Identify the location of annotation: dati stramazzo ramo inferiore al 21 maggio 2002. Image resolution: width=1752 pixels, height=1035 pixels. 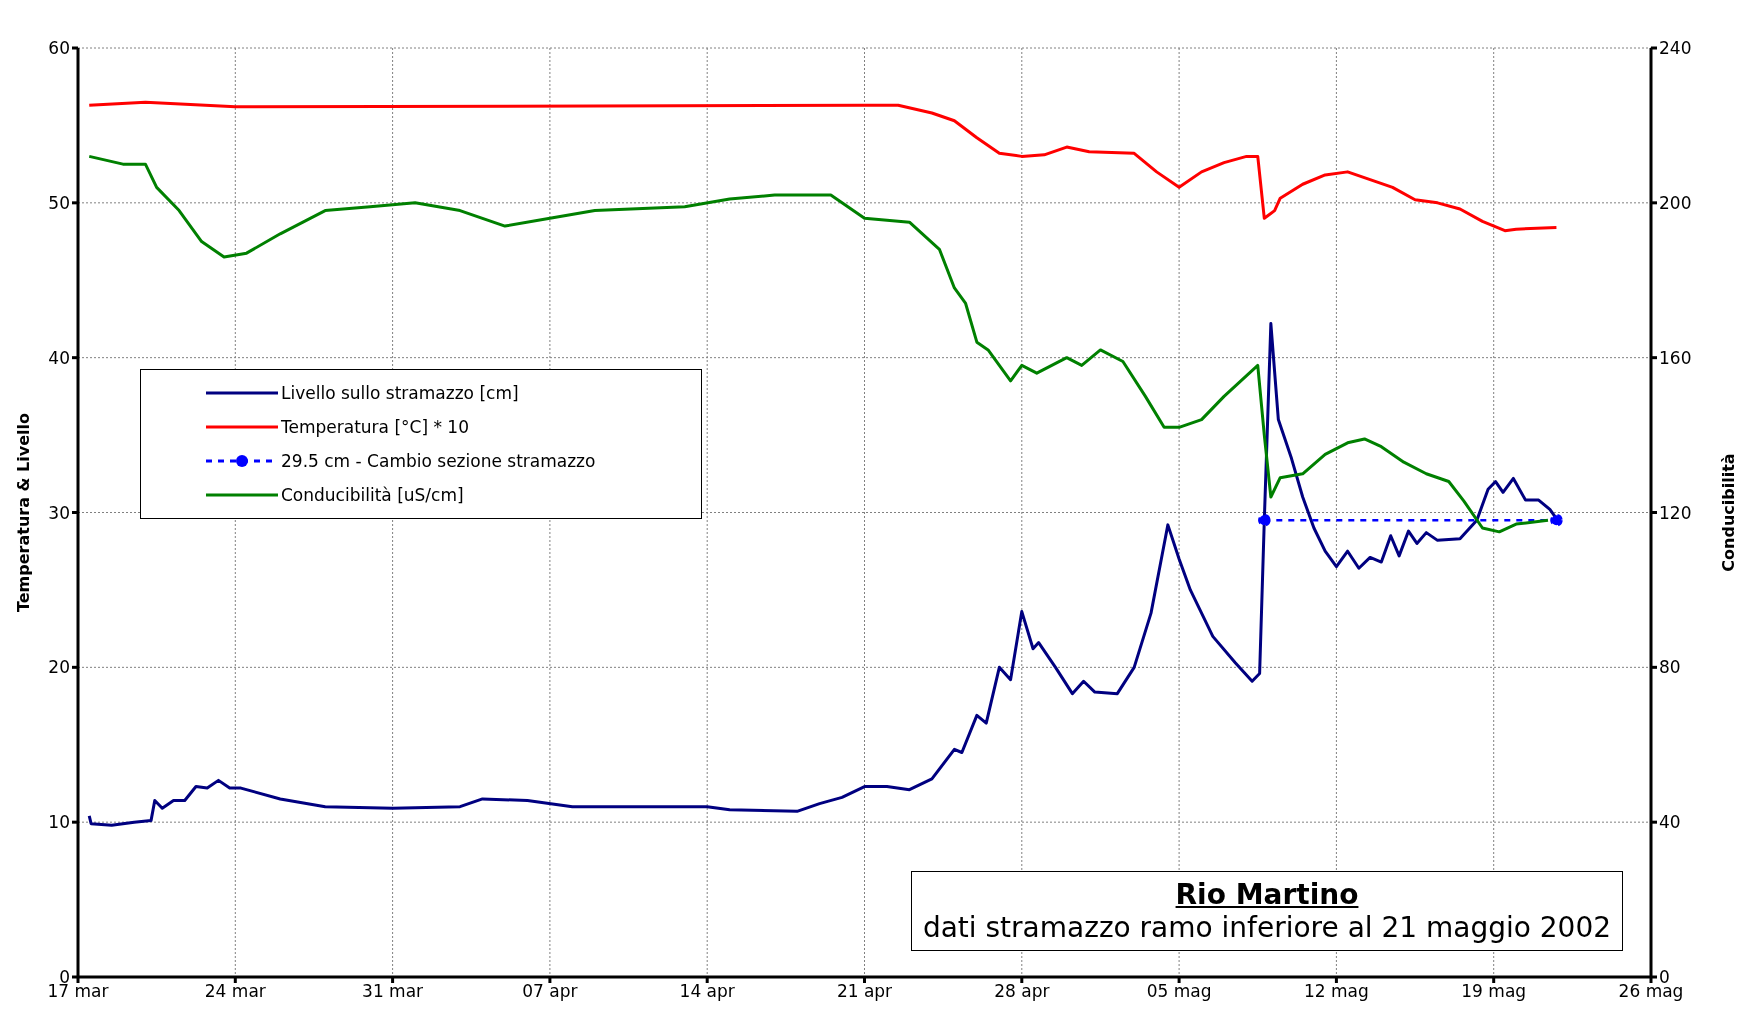
(1267, 927).